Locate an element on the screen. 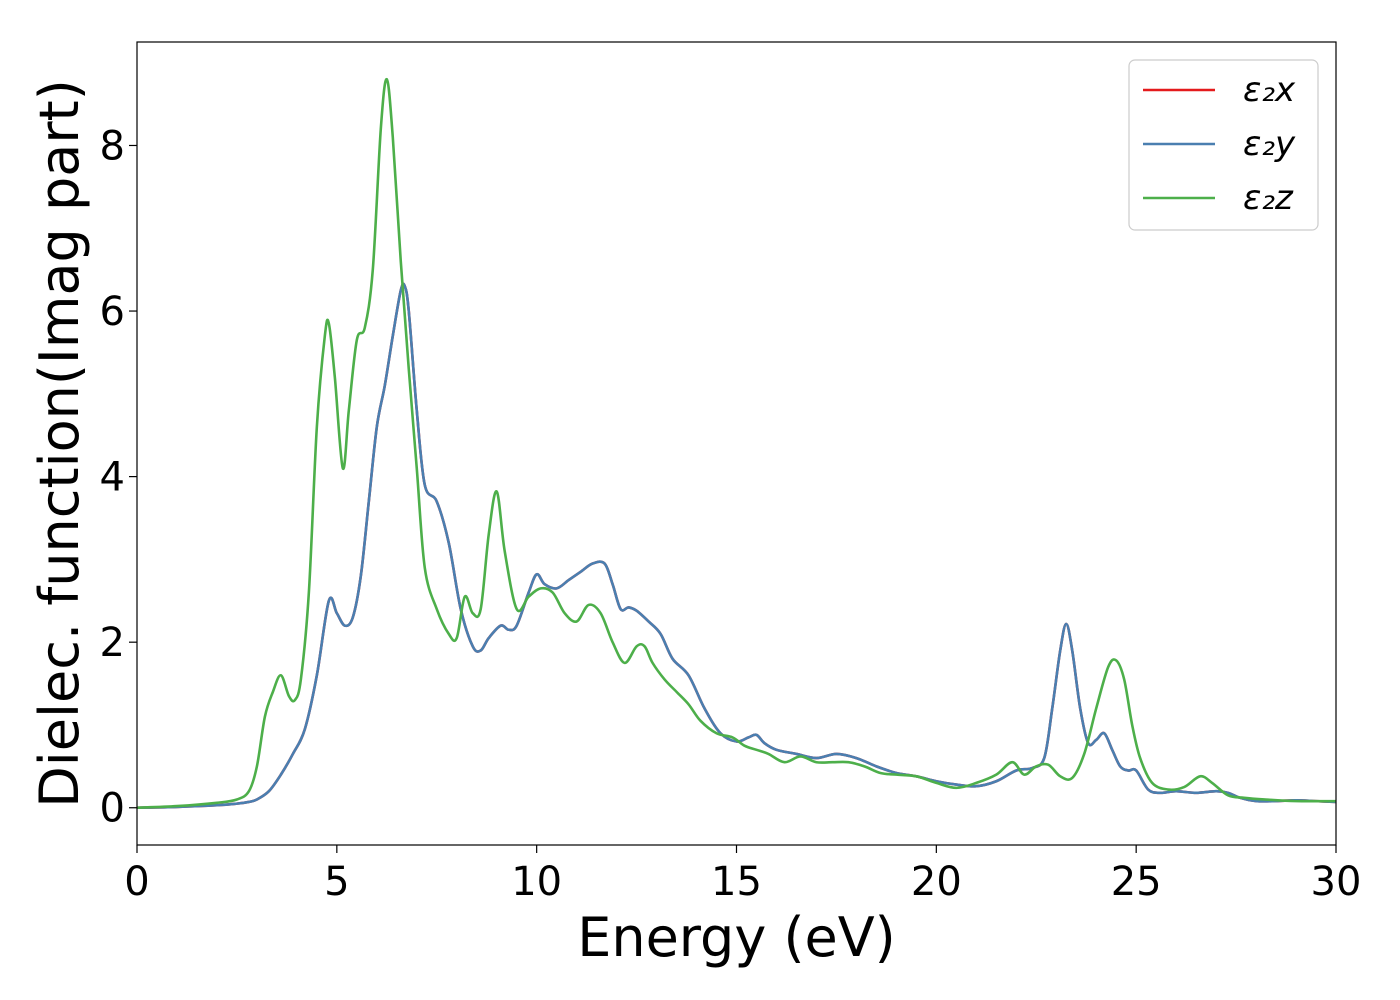 Image resolution: width=1400 pixels, height=1000 pixels. y-axis-label: Dielec. function(Imag part) is located at coordinates (59, 443).